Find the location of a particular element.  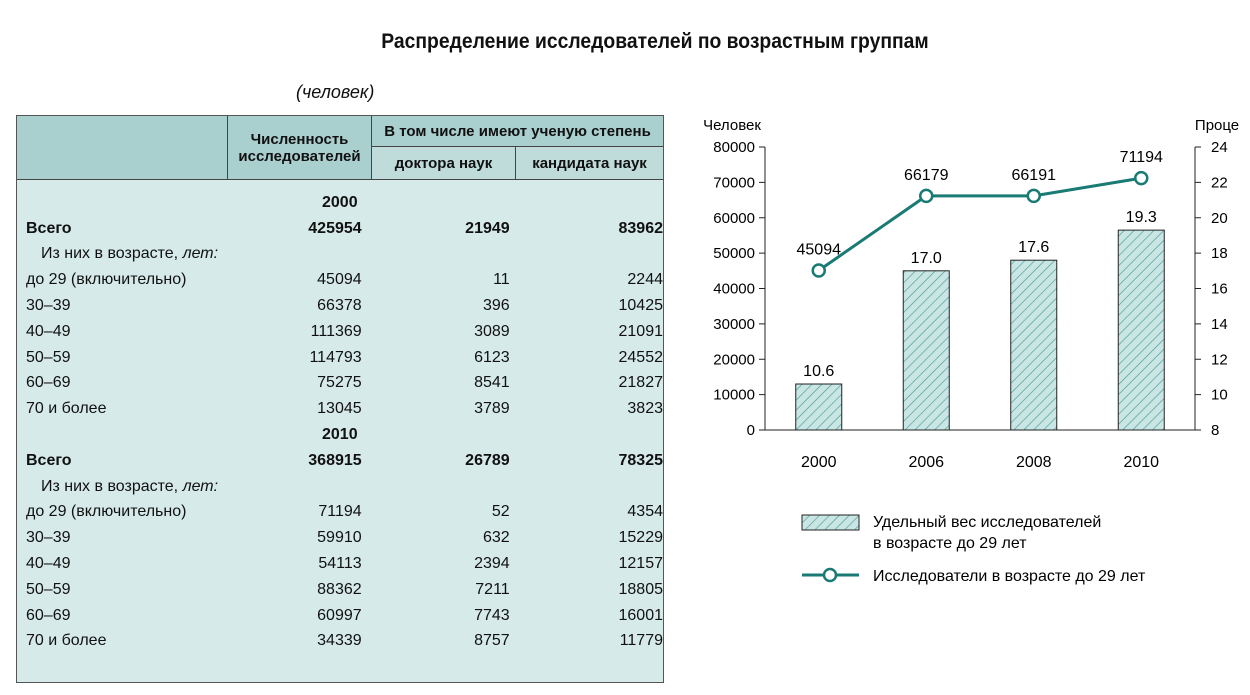

researchers-cell: 45094 is located at coordinates (339, 280).